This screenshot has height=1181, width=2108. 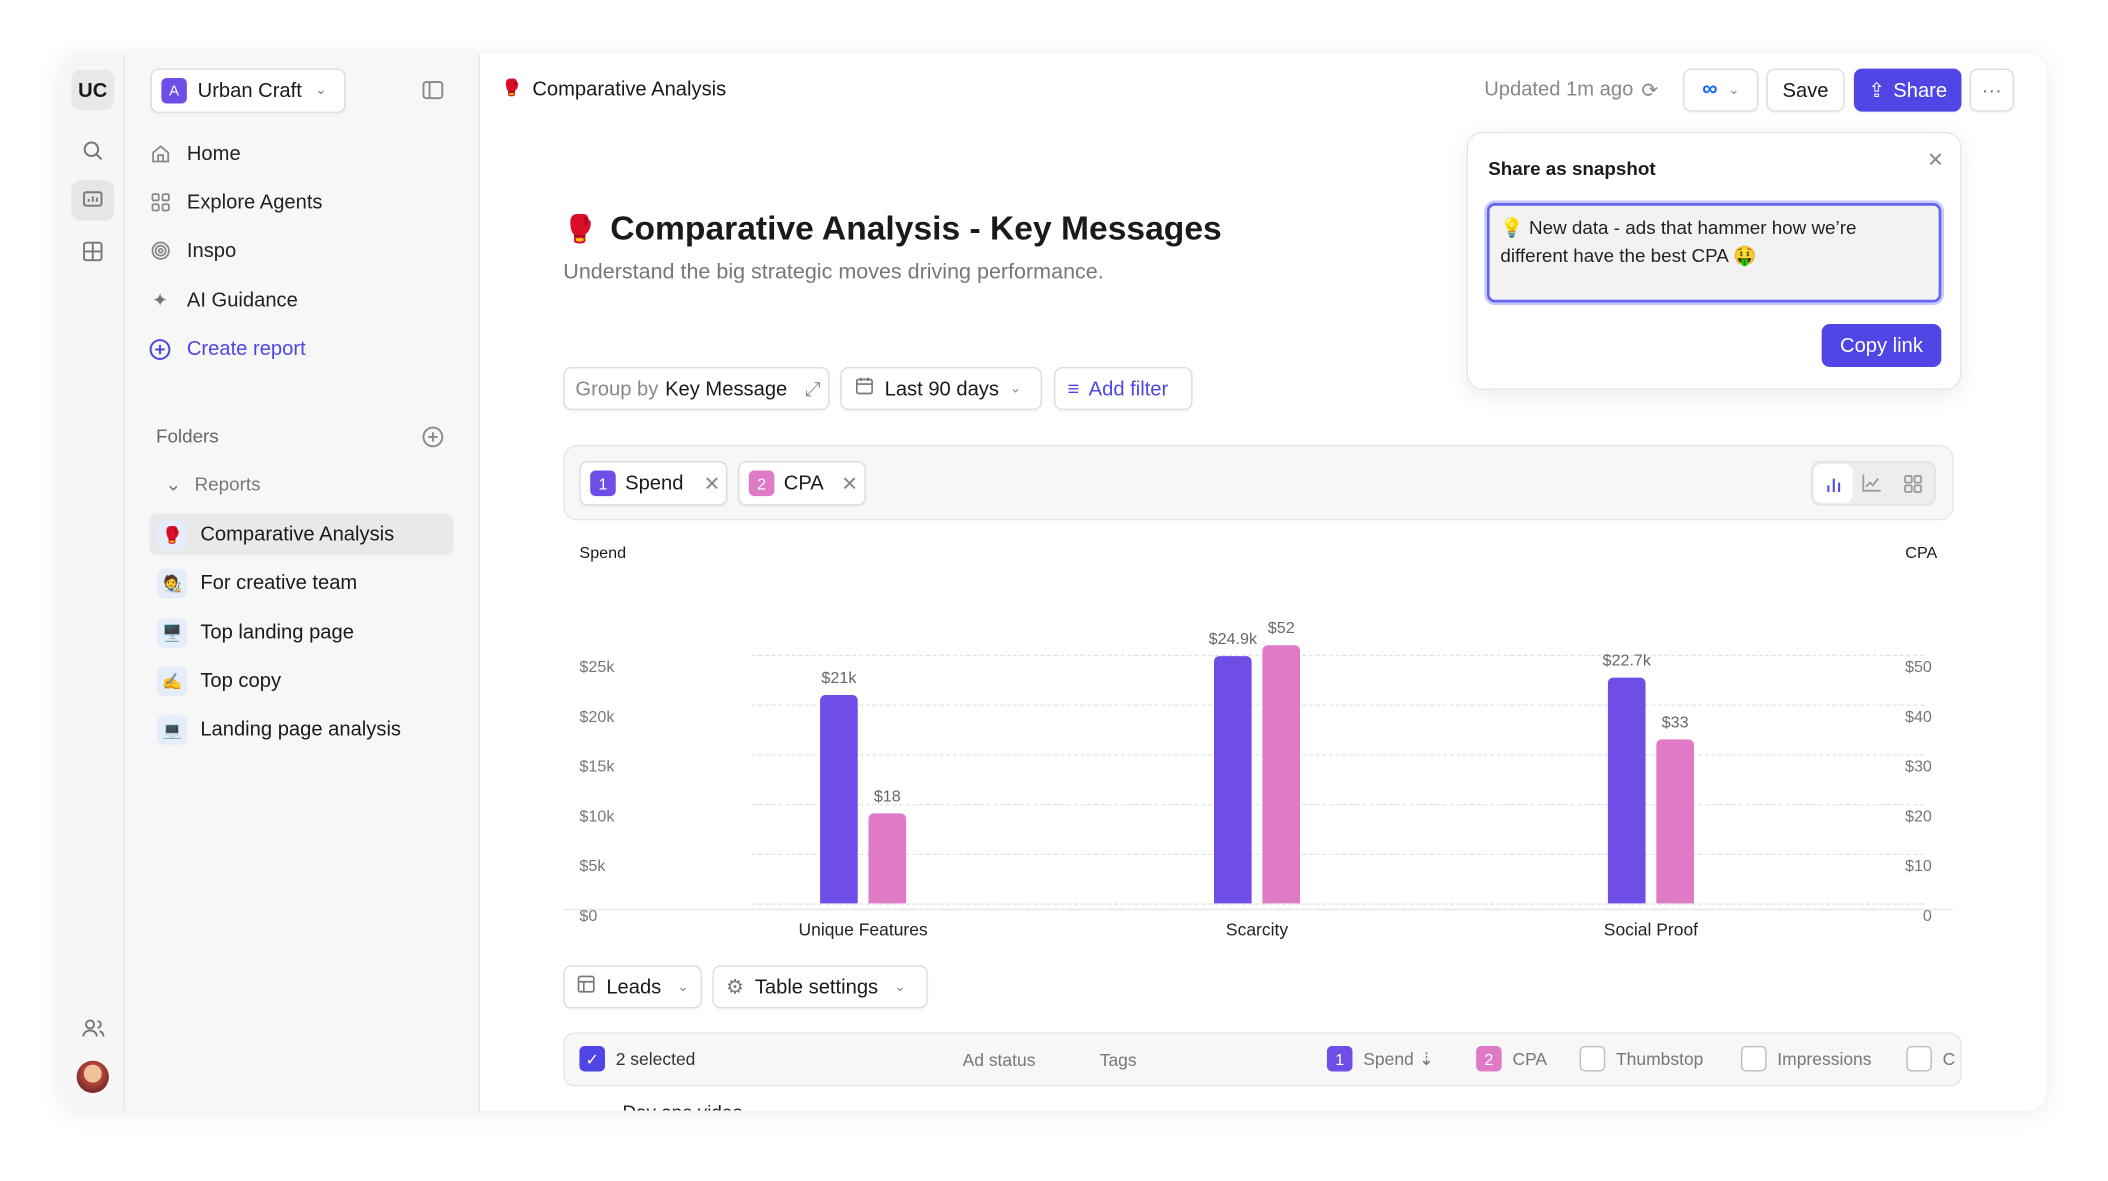 What do you see at coordinates (433, 94) in the screenshot?
I see `collapse-sidebar-icon` at bounding box center [433, 94].